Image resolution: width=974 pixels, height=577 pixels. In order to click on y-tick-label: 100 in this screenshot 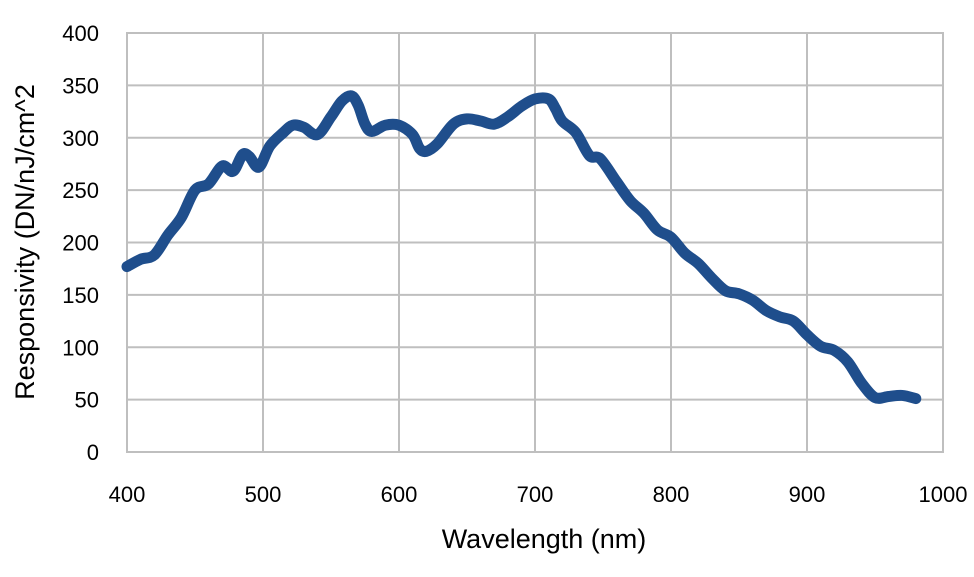, I will do `click(80, 347)`.